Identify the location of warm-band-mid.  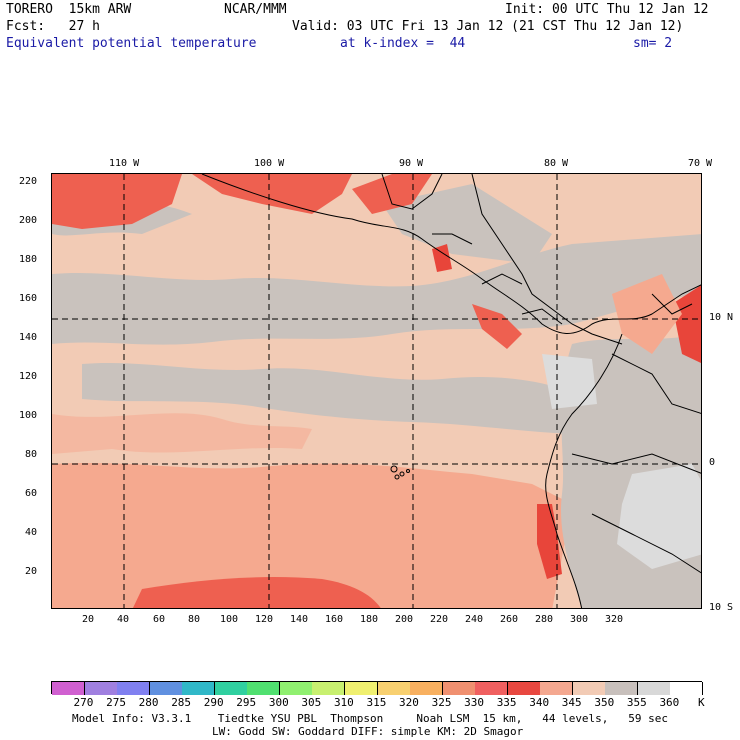
(182, 433).